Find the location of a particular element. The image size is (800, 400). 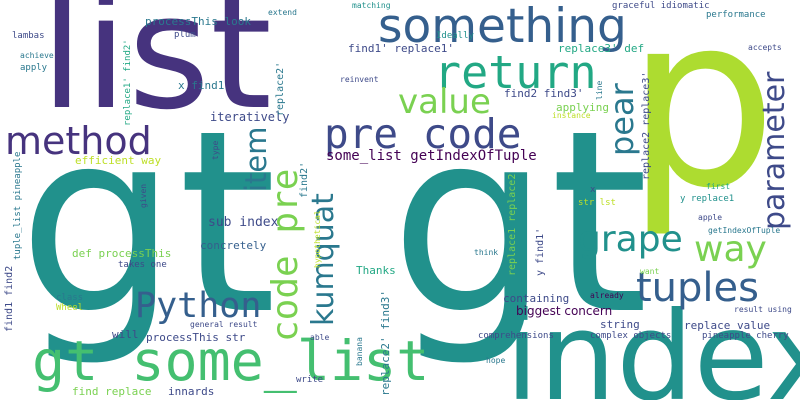

word-replace2: replace2' is located at coordinates (280, 88).